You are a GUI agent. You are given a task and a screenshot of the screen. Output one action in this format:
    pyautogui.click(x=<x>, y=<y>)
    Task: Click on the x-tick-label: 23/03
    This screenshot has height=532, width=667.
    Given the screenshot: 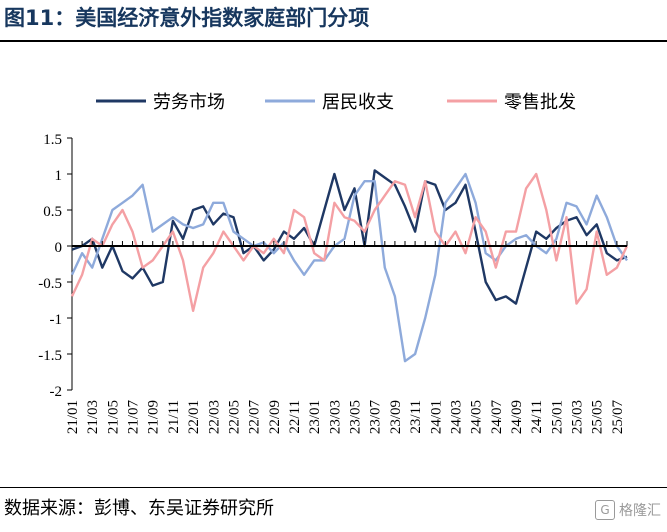 What is the action you would take?
    pyautogui.click(x=335, y=417)
    